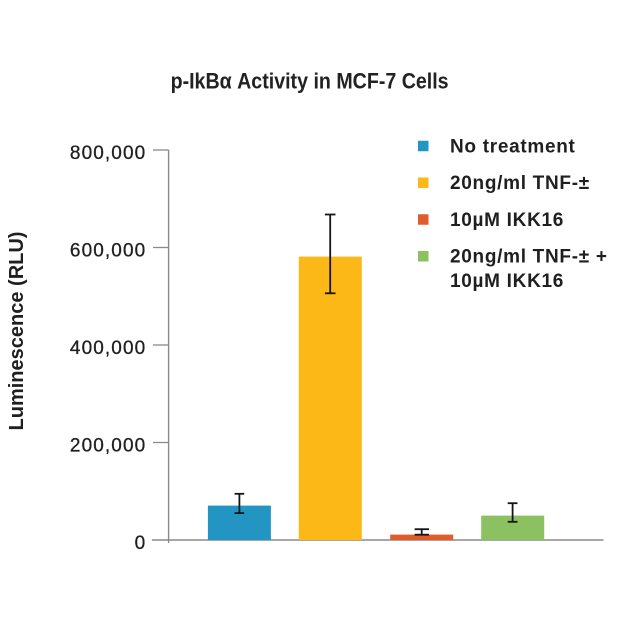 The height and width of the screenshot is (630, 640). What do you see at coordinates (513, 146) in the screenshot?
I see `svg-text: No treatment` at bounding box center [513, 146].